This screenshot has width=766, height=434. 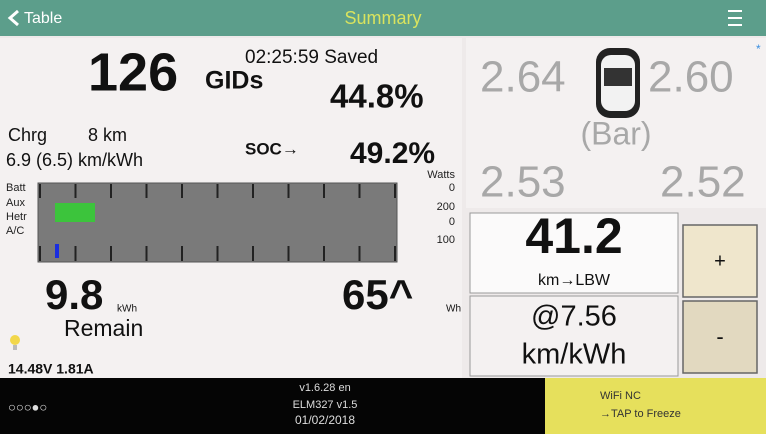 I want to click on minus-label: -, so click(x=719, y=336).